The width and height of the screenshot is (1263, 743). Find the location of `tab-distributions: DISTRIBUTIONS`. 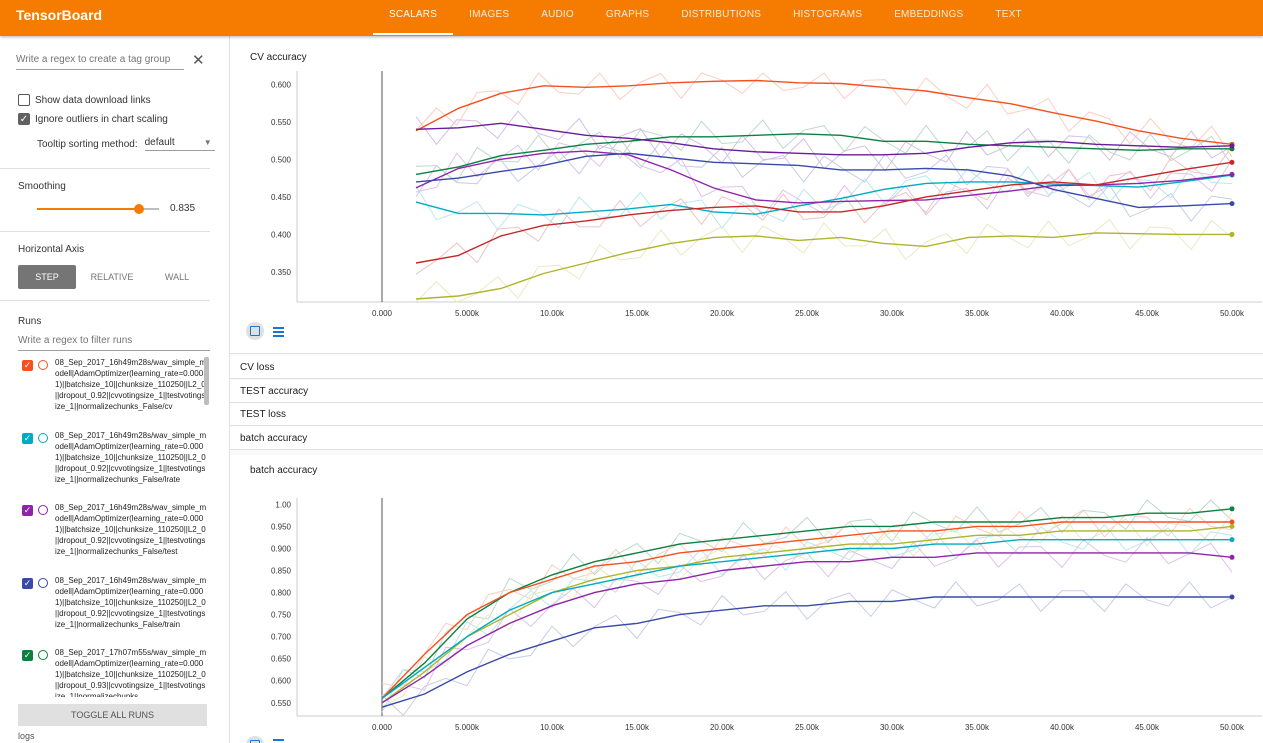

tab-distributions: DISTRIBUTIONS is located at coordinates (721, 14).